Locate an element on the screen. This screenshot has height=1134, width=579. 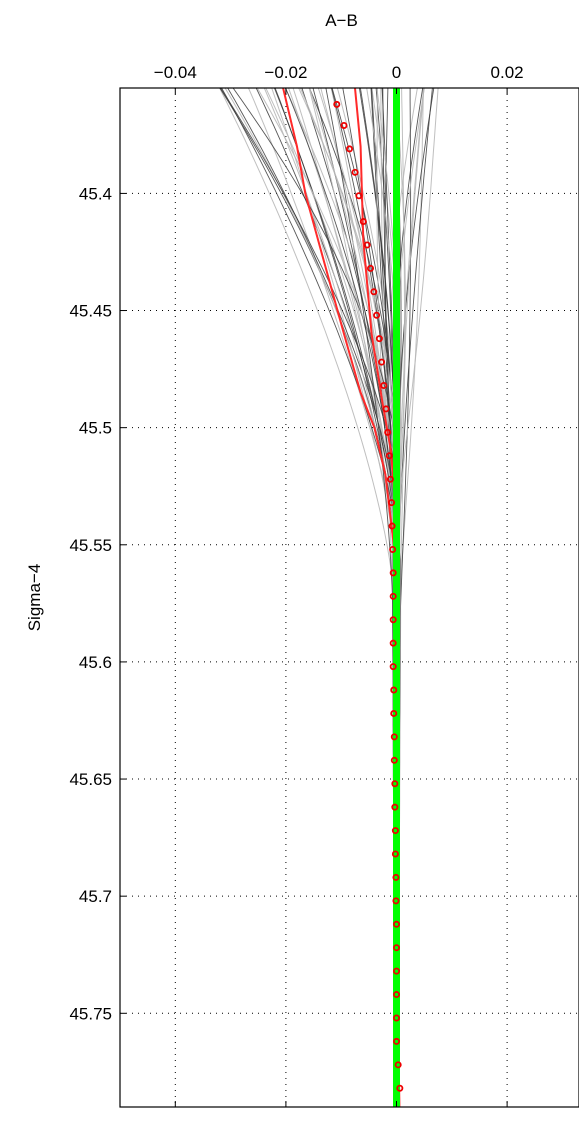
x-tick-label: 0 is located at coordinates (396, 72).